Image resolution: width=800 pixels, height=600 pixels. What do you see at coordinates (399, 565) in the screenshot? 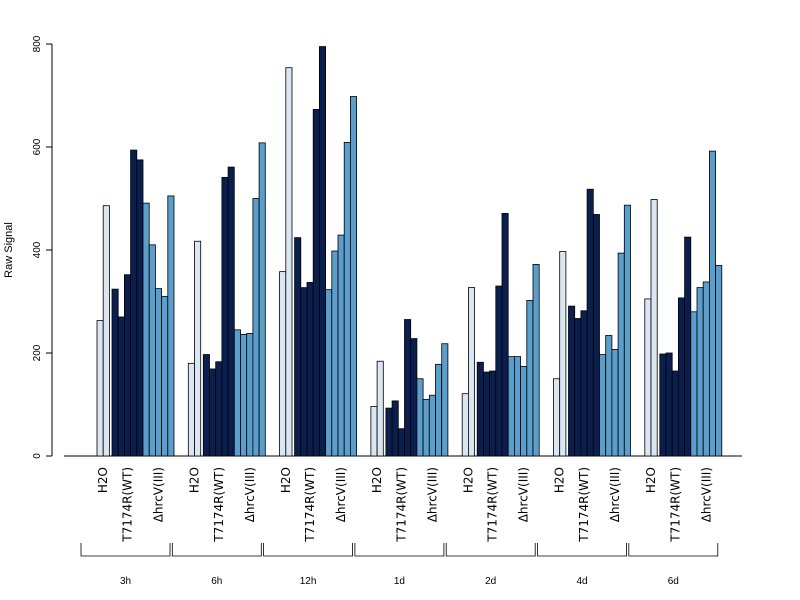
I see `group-brackets: 3h 6h 12h 1d 2d 4d 6d` at bounding box center [399, 565].